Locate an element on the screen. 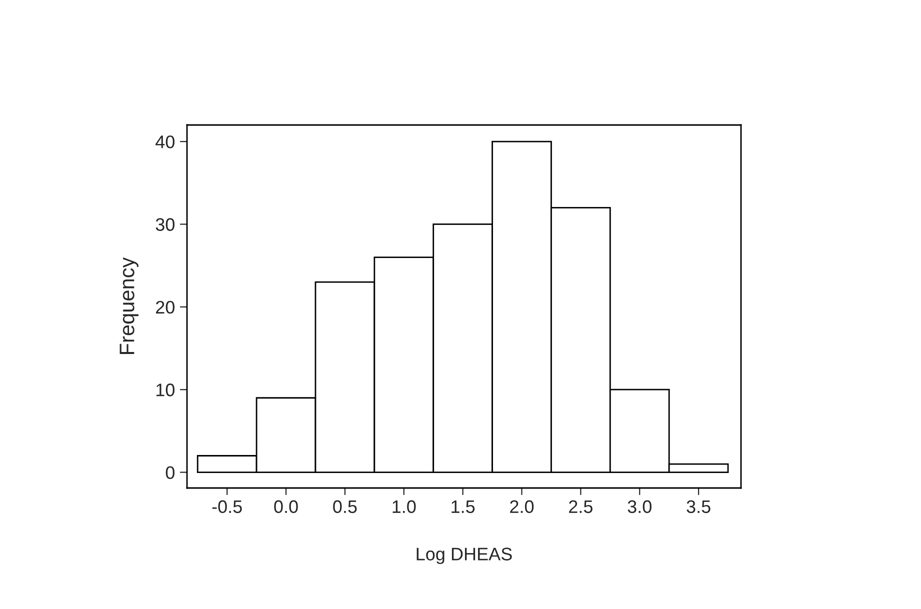  x-tick-label: 0.0 is located at coordinates (286, 507).